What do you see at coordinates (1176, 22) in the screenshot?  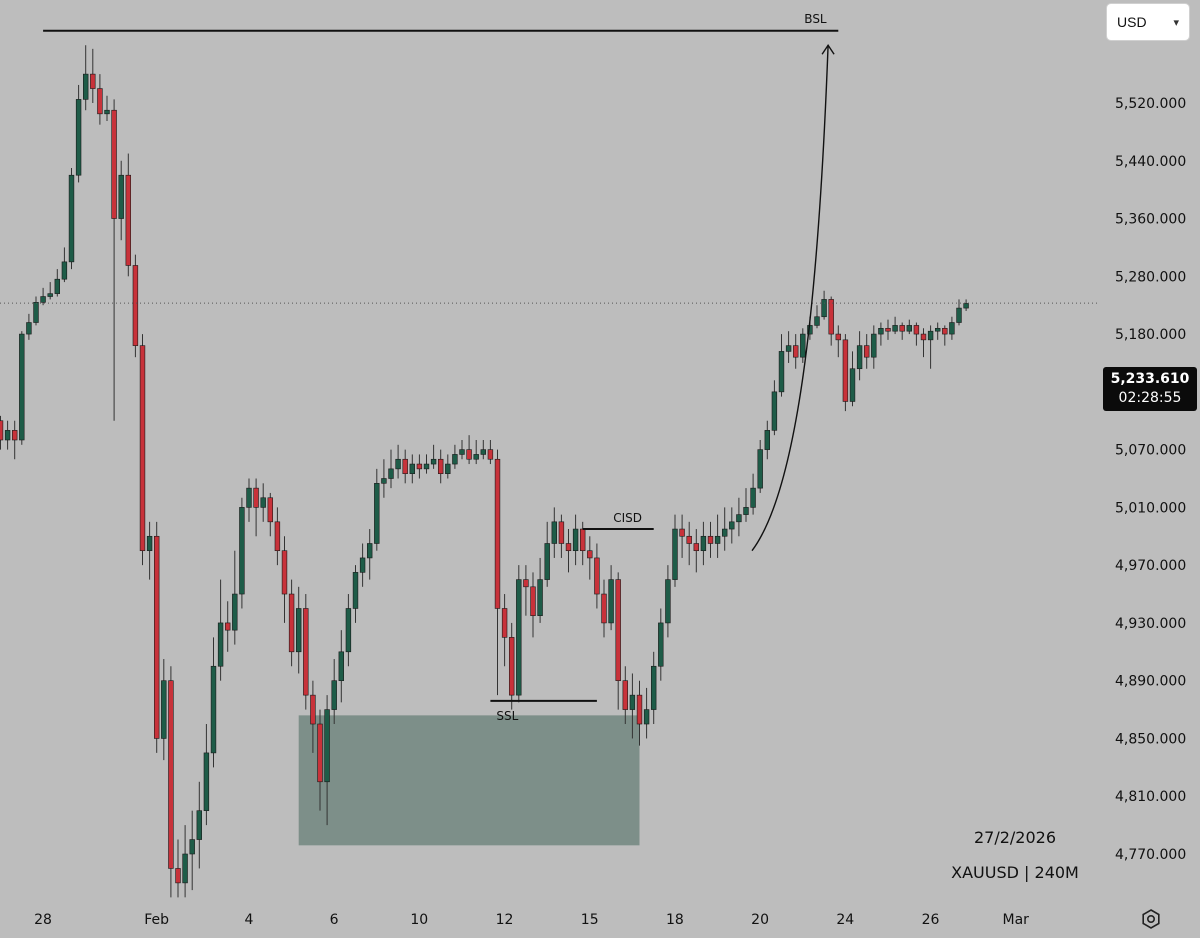 I see `chevron-down-icon: ▾` at bounding box center [1176, 22].